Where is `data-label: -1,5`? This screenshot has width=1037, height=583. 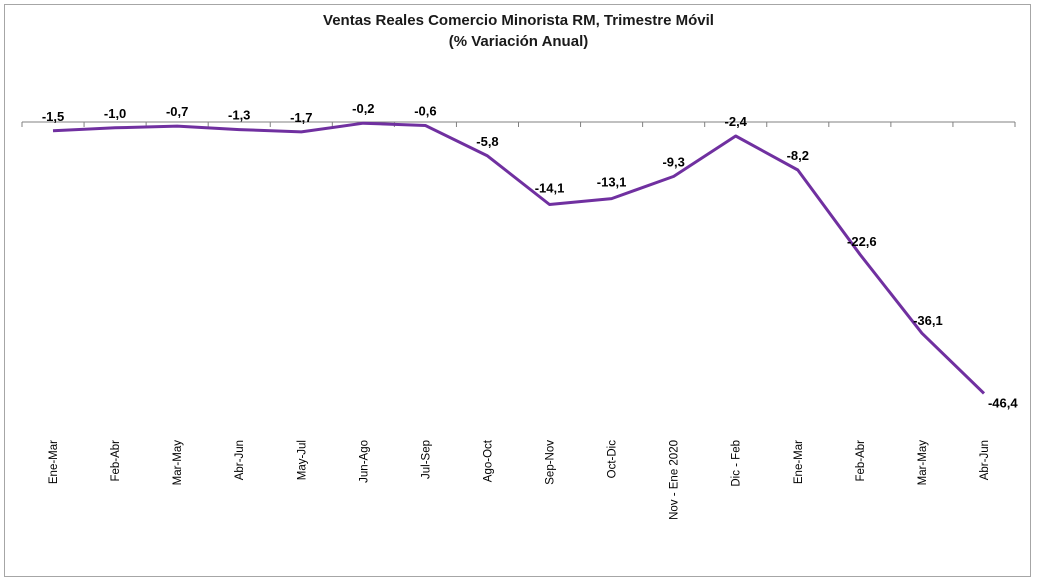 data-label: -1,5 is located at coordinates (53, 116).